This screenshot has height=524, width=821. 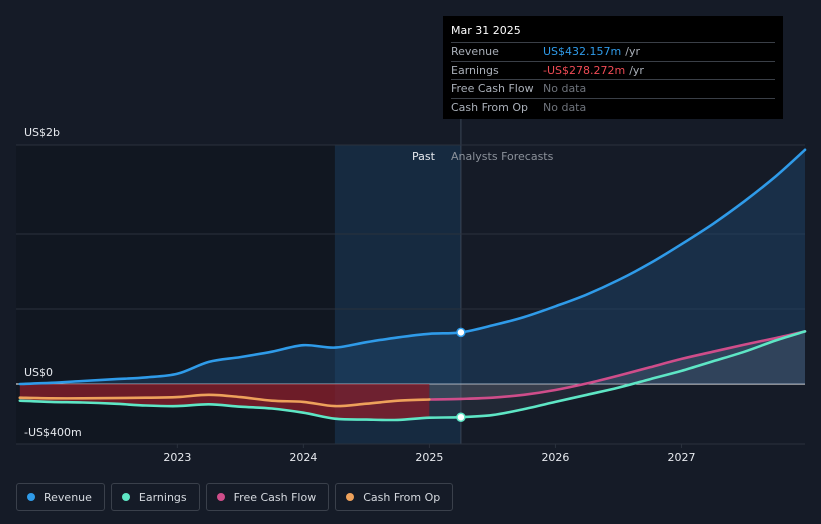 I want to click on earnings-marker, so click(x=461, y=417).